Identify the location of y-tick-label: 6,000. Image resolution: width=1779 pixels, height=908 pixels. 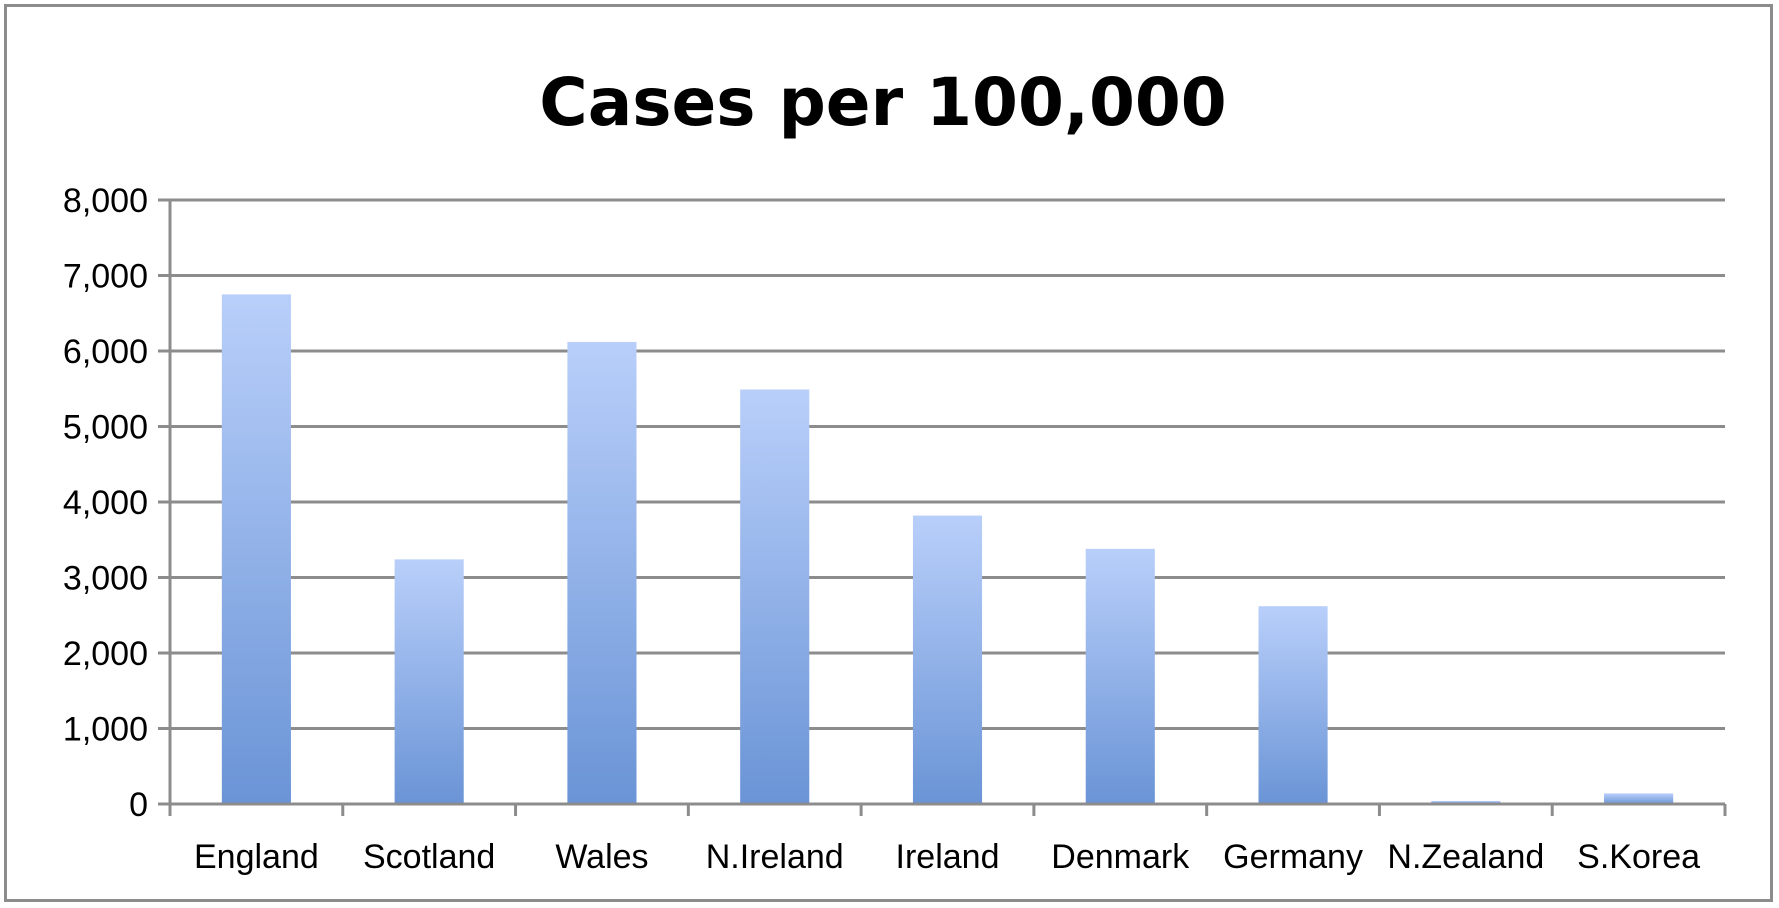
(105, 352).